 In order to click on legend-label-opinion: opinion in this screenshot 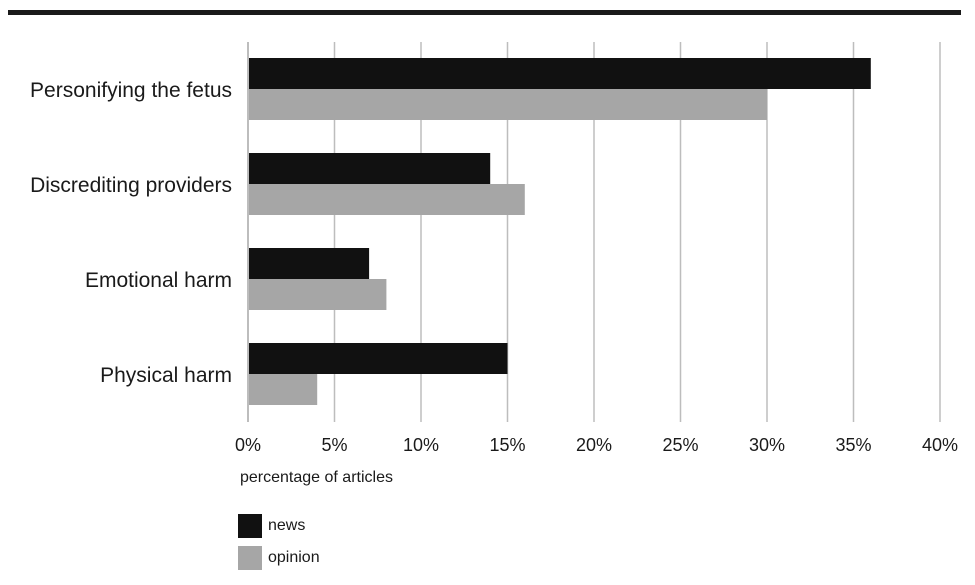, I will do `click(294, 557)`.